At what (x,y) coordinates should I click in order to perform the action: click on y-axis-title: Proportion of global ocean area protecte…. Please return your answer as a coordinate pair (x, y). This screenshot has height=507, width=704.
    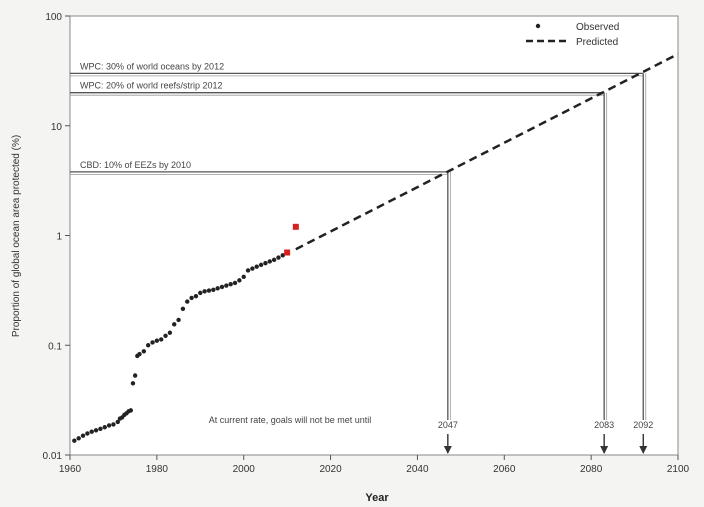
    Looking at the image, I should click on (16, 236).